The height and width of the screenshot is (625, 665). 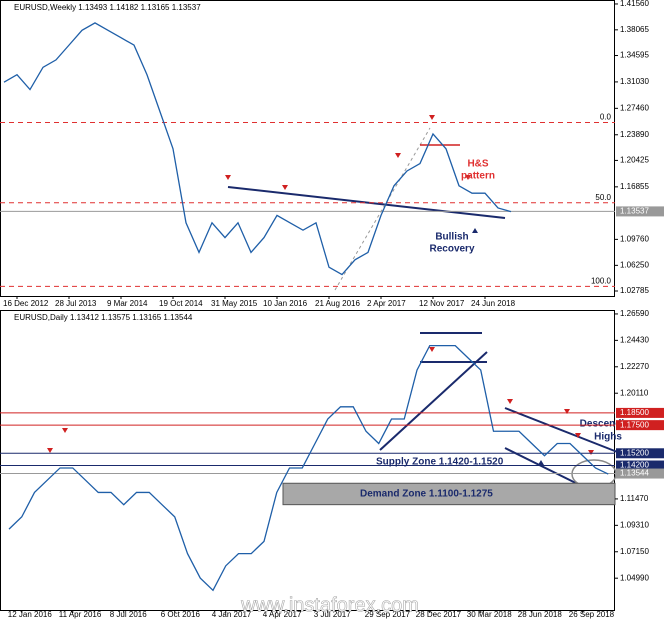 What do you see at coordinates (634, 392) in the screenshot?
I see `y-tick-label: 1.20110` at bounding box center [634, 392].